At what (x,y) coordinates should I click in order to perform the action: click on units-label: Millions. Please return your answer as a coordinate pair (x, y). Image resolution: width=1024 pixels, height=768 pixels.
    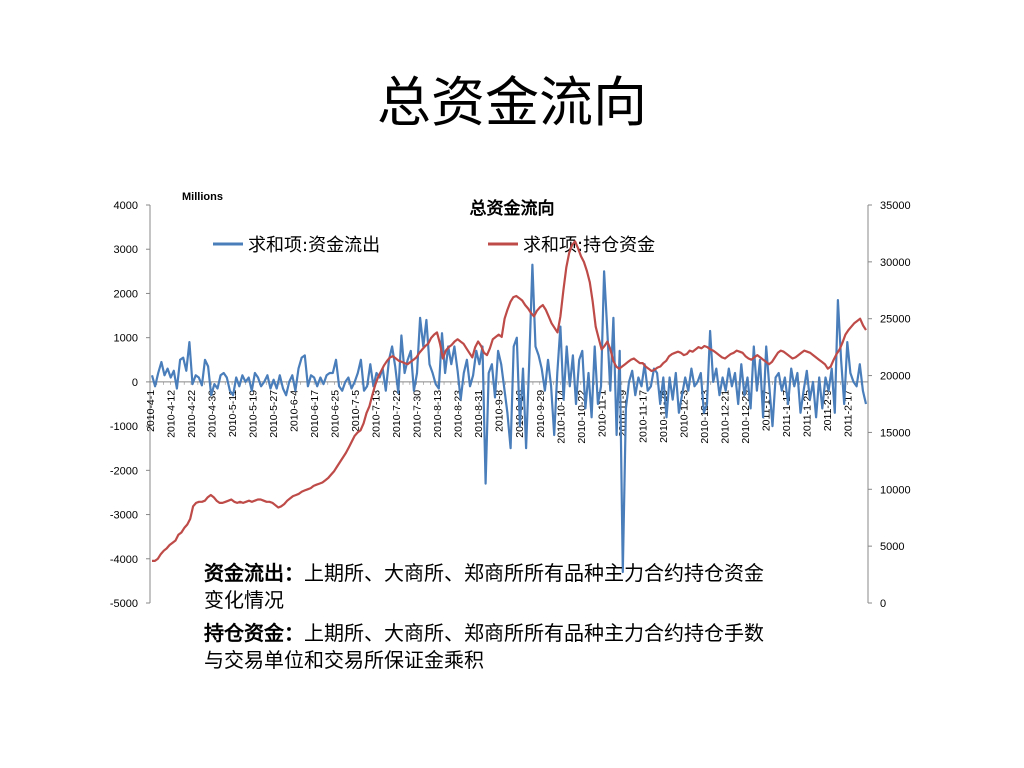
    Looking at the image, I should click on (202, 197).